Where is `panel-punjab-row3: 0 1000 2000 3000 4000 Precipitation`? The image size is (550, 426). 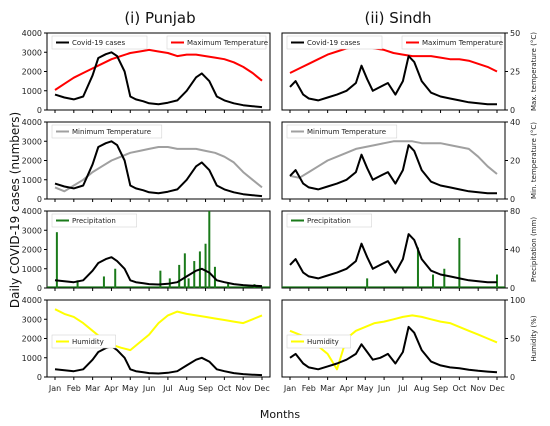 panel-punjab-row3: 0 1000 2000 3000 4000 Precipitation is located at coordinates (146, 250).